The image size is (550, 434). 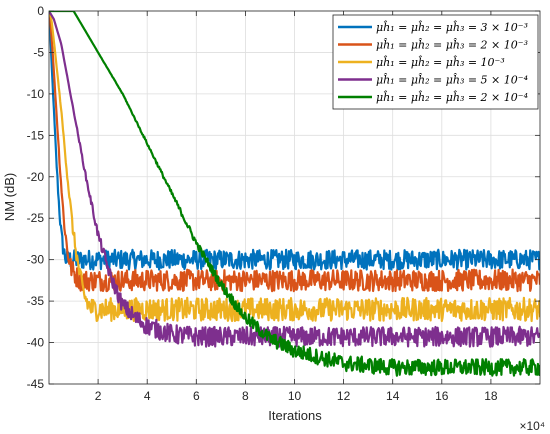 I want to click on x-tick-label: 14, so click(x=393, y=396).